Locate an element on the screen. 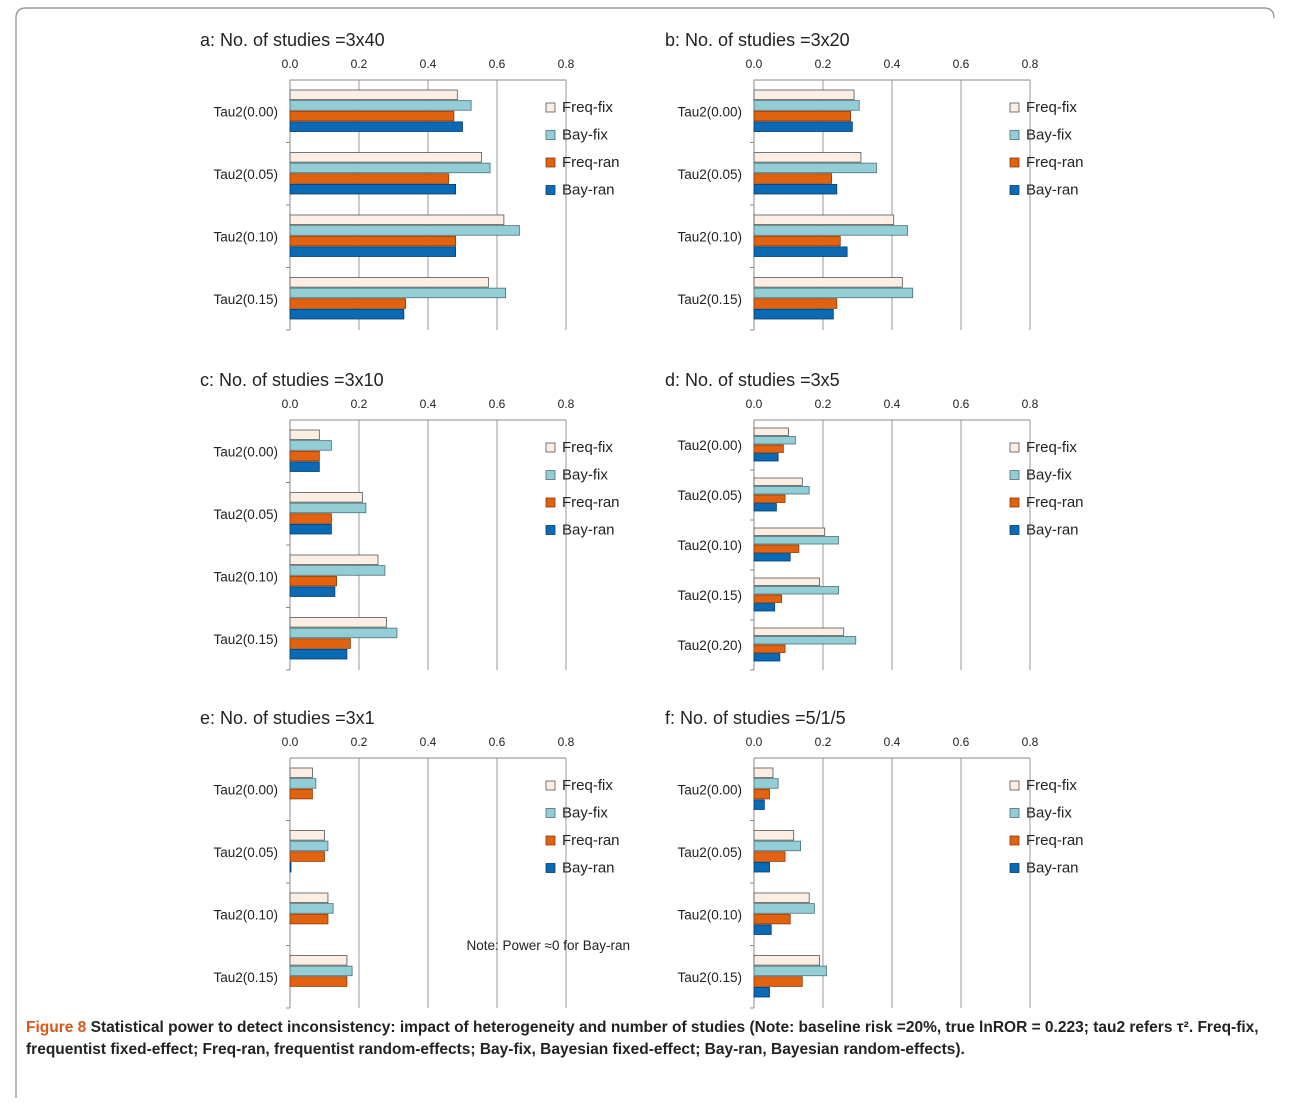  chart-title: e: No. of studies =3x1 is located at coordinates (287, 718).